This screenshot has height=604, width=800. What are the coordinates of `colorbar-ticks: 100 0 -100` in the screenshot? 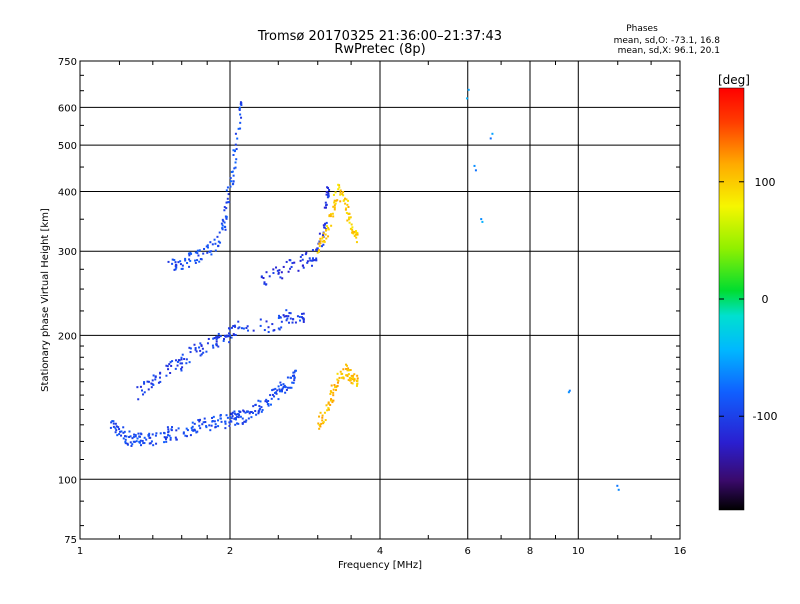 It's located at (748, 299).